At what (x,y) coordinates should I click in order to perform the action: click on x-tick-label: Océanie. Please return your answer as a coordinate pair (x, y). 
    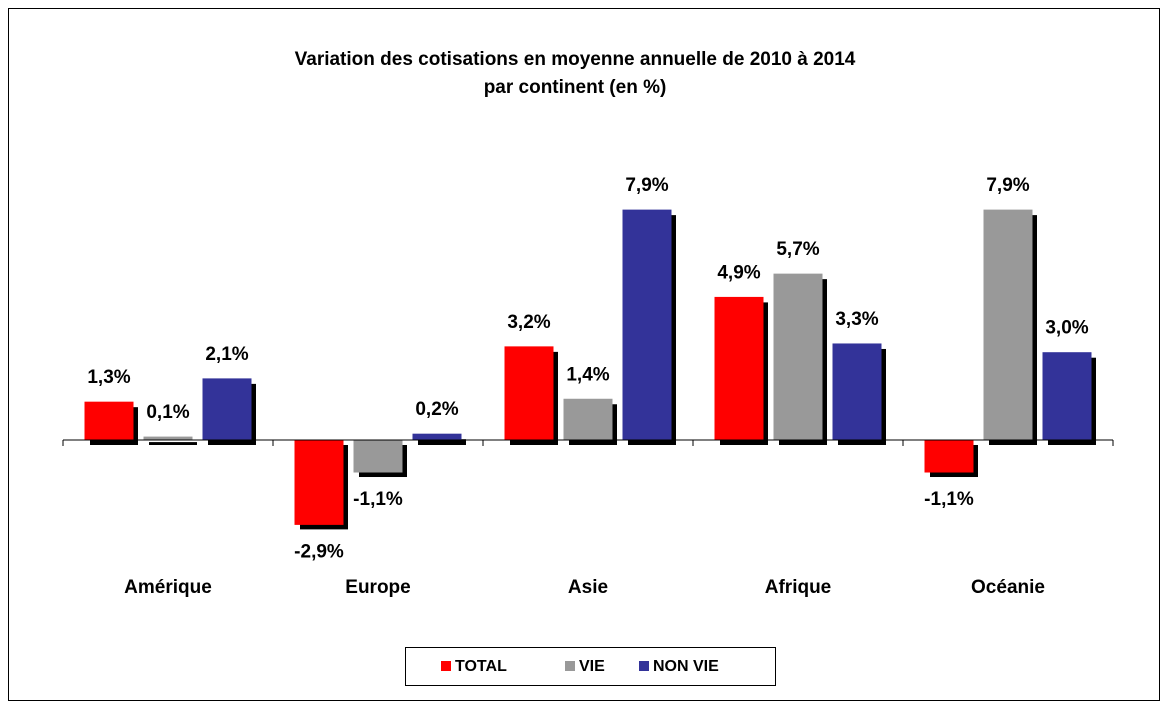
    Looking at the image, I should click on (1008, 587).